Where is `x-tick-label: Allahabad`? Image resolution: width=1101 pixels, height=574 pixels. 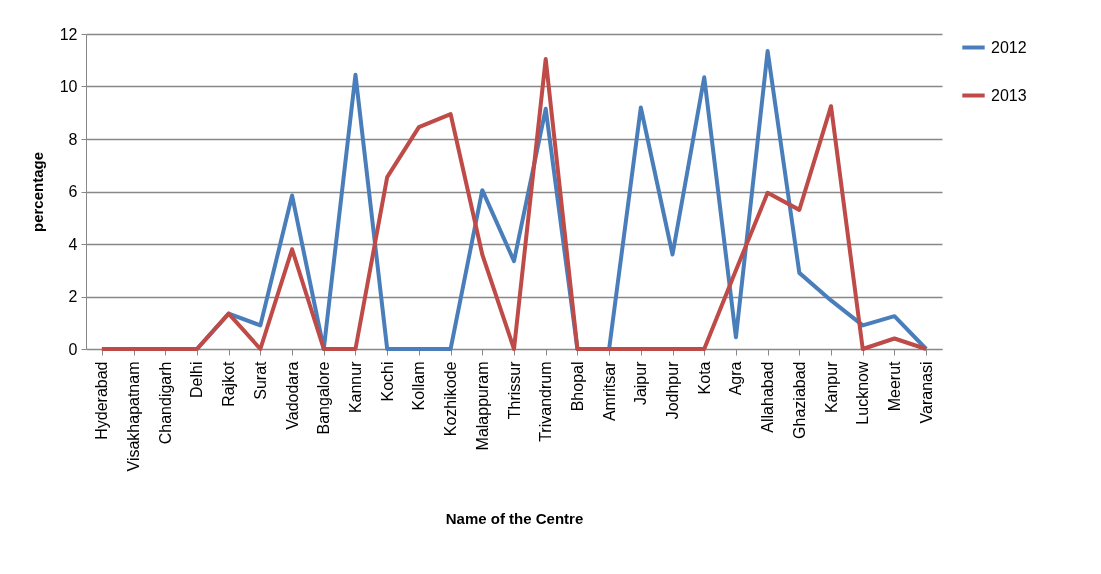 x-tick-label: Allahabad is located at coordinates (768, 397).